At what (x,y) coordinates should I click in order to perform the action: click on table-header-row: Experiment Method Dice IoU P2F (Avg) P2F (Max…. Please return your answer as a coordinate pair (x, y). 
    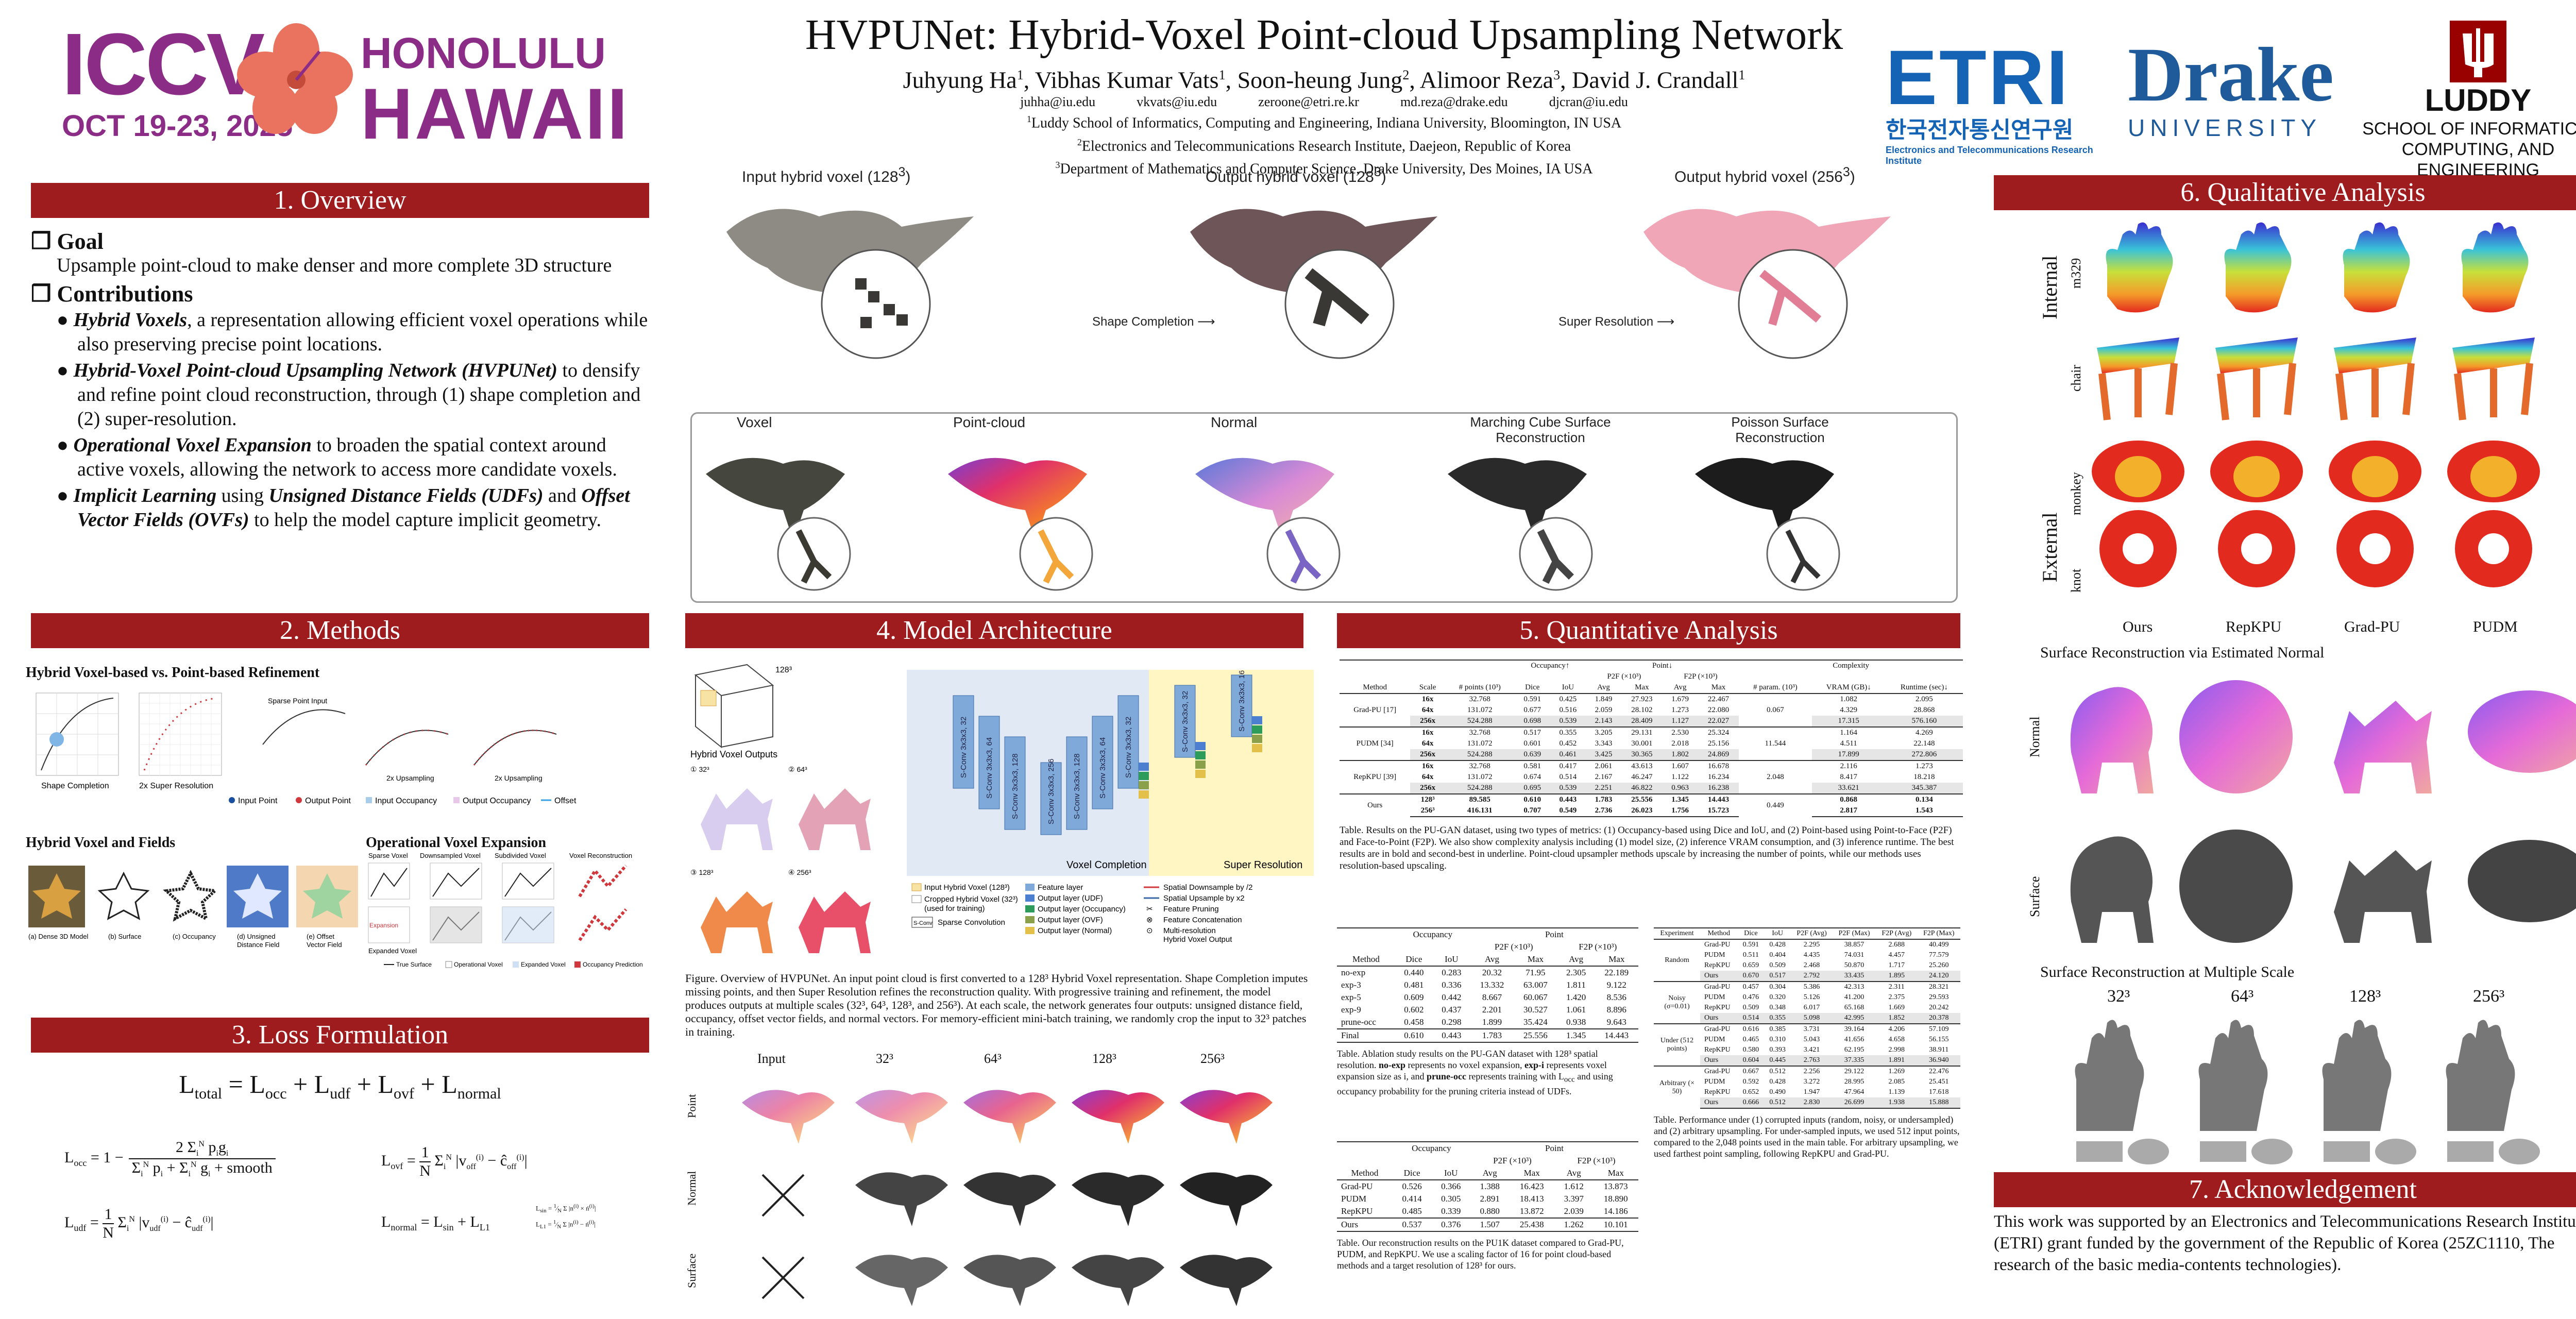
    Looking at the image, I should click on (1807, 933).